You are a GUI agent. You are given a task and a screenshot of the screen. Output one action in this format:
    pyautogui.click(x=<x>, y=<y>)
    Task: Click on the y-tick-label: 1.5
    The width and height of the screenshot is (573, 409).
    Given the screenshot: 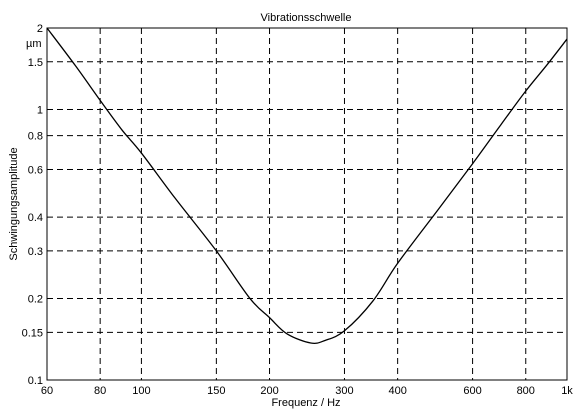 What is the action you would take?
    pyautogui.click(x=35, y=63)
    